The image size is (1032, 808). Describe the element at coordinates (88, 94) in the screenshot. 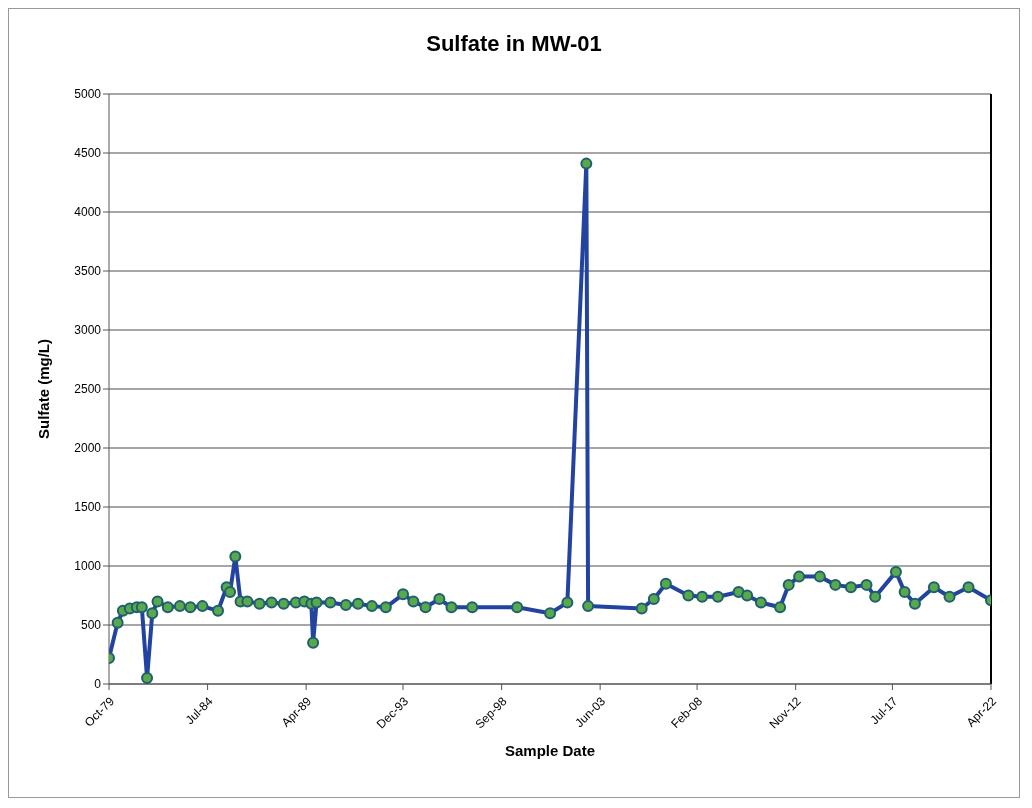

I see `y-tick-label: 5000` at that location.